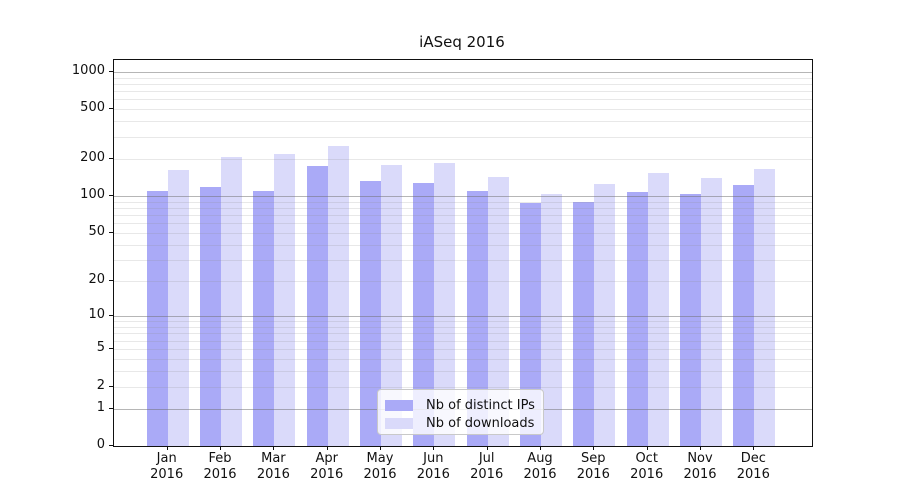 This screenshot has width=900, height=500. Describe the element at coordinates (167, 466) in the screenshot. I see `x-tick-label-jan: Jan 2016` at that location.